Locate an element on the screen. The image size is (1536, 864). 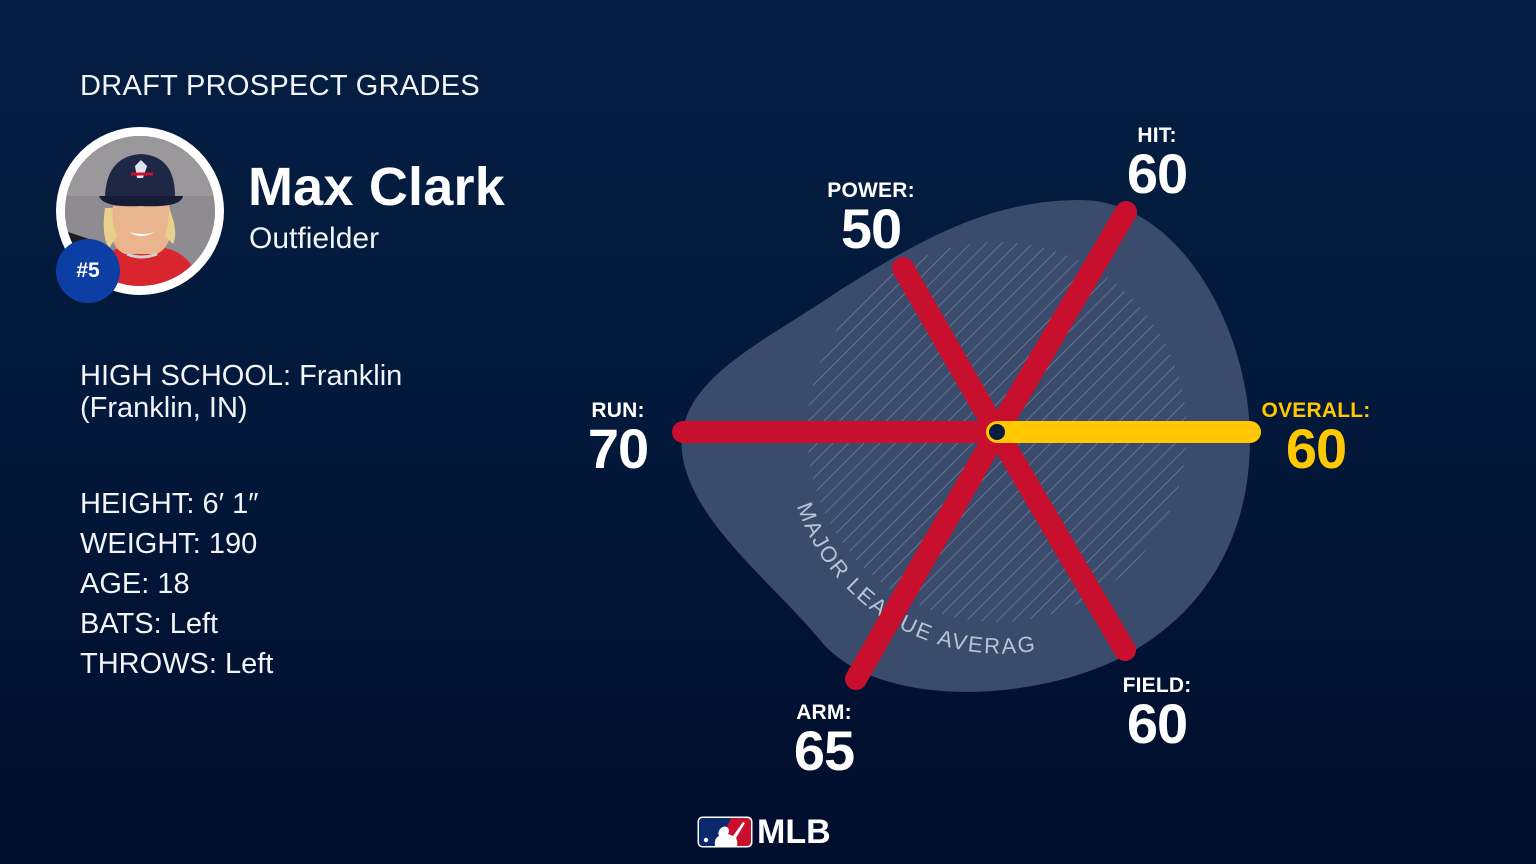
grade-run-value: 70 is located at coordinates (618, 448).